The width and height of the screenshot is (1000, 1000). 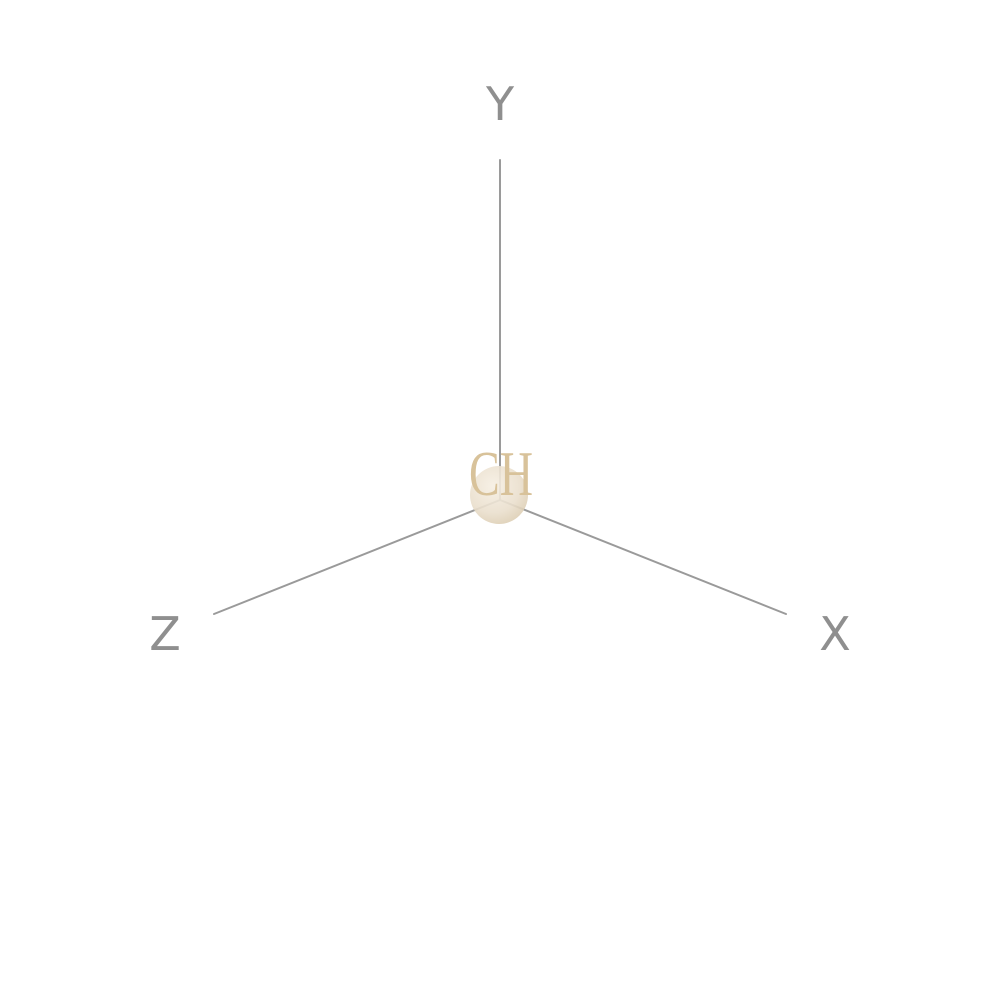 What do you see at coordinates (500, 104) in the screenshot?
I see `y-axis-label: Y` at bounding box center [500, 104].